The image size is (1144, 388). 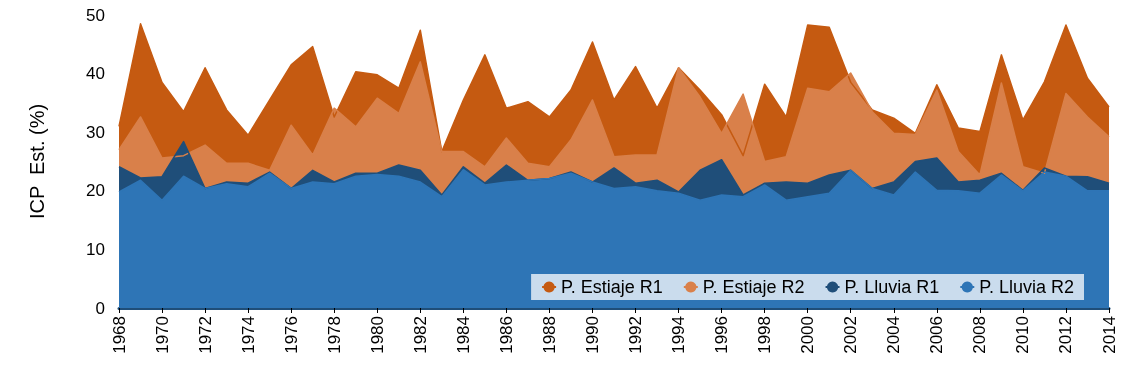 What do you see at coordinates (636, 335) in the screenshot?
I see `x-tick-label: 1992` at bounding box center [636, 335].